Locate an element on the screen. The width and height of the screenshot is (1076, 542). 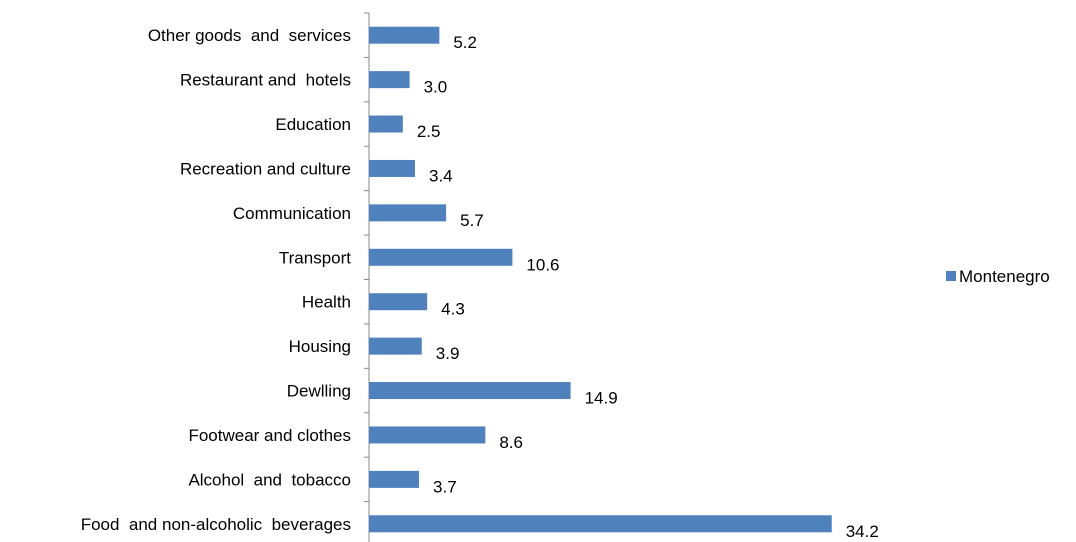
data-label: 34.2 is located at coordinates (862, 531).